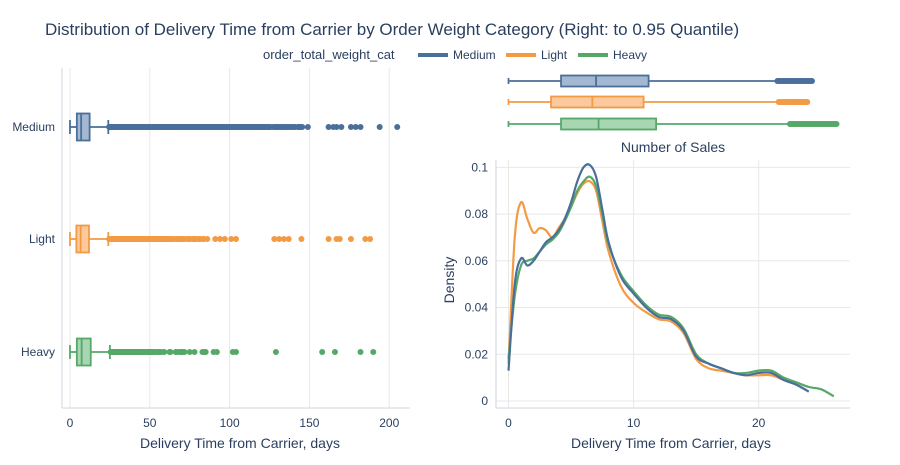 This screenshot has height=465, width=900. Describe the element at coordinates (38, 352) in the screenshot. I see `y-tick-label: Heavy` at that location.